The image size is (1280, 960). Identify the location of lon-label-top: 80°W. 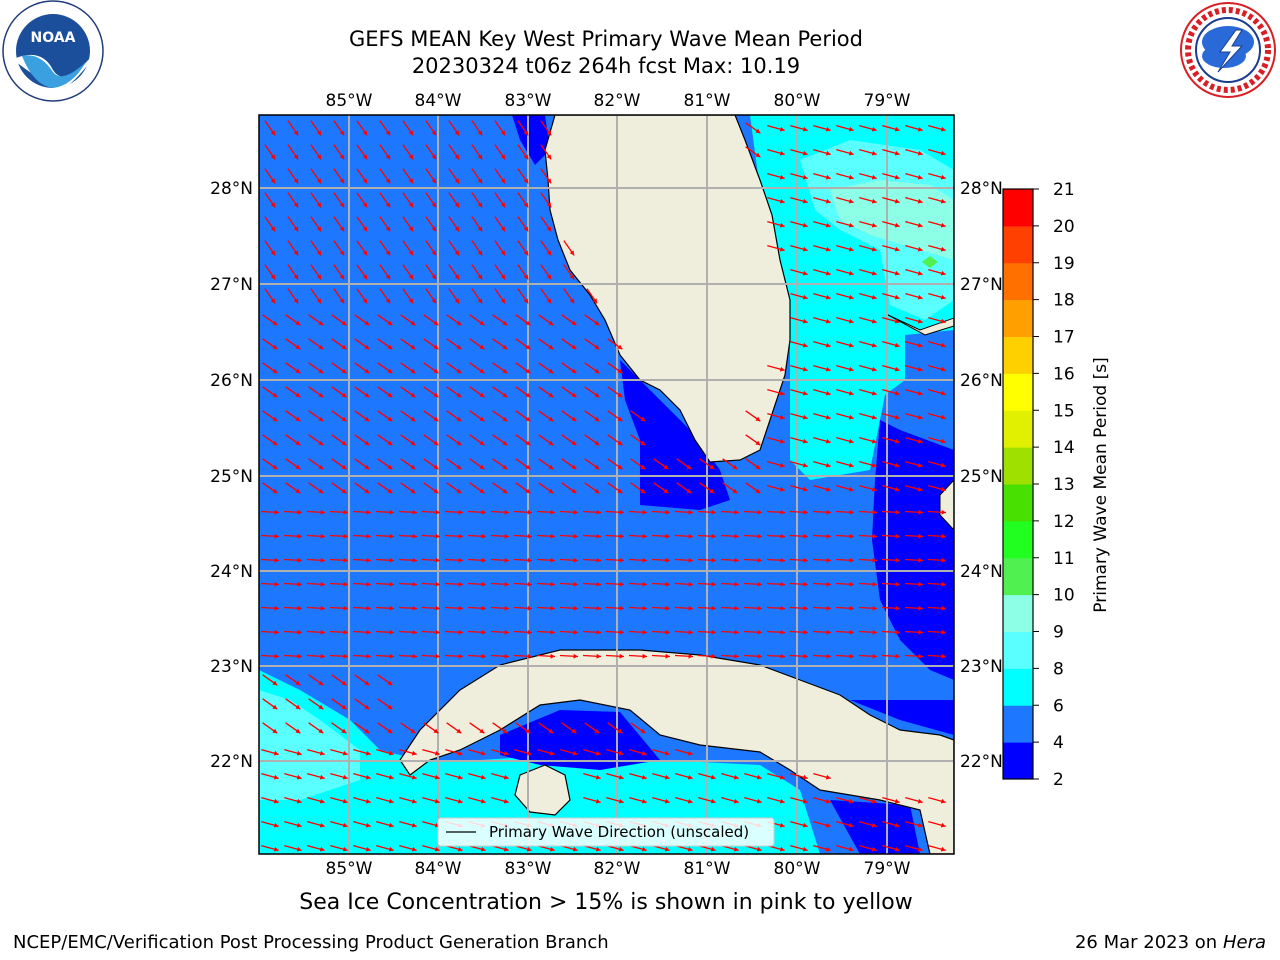
(797, 101).